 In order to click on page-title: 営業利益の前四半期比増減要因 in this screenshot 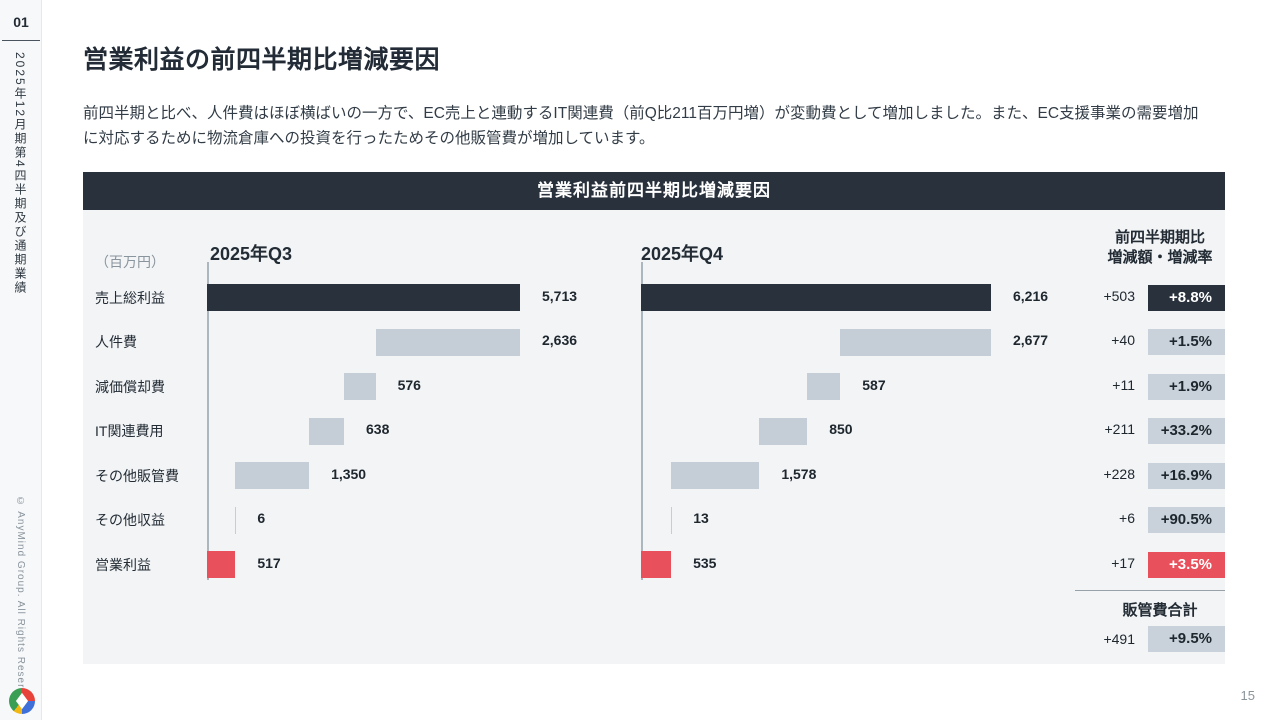, I will do `click(262, 60)`.